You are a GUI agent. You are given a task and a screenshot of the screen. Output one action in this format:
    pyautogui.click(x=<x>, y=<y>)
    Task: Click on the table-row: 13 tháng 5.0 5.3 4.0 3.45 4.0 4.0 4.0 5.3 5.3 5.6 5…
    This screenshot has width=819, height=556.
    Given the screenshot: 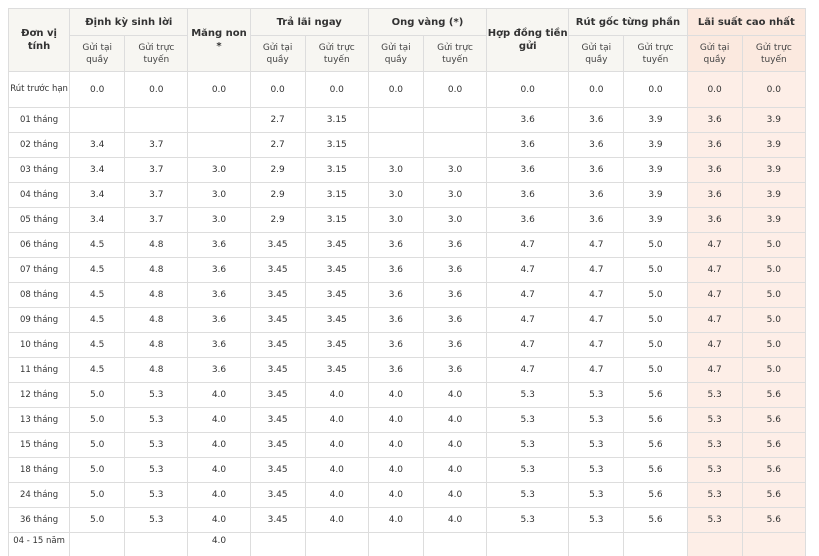 What is the action you would take?
    pyautogui.click(x=407, y=420)
    